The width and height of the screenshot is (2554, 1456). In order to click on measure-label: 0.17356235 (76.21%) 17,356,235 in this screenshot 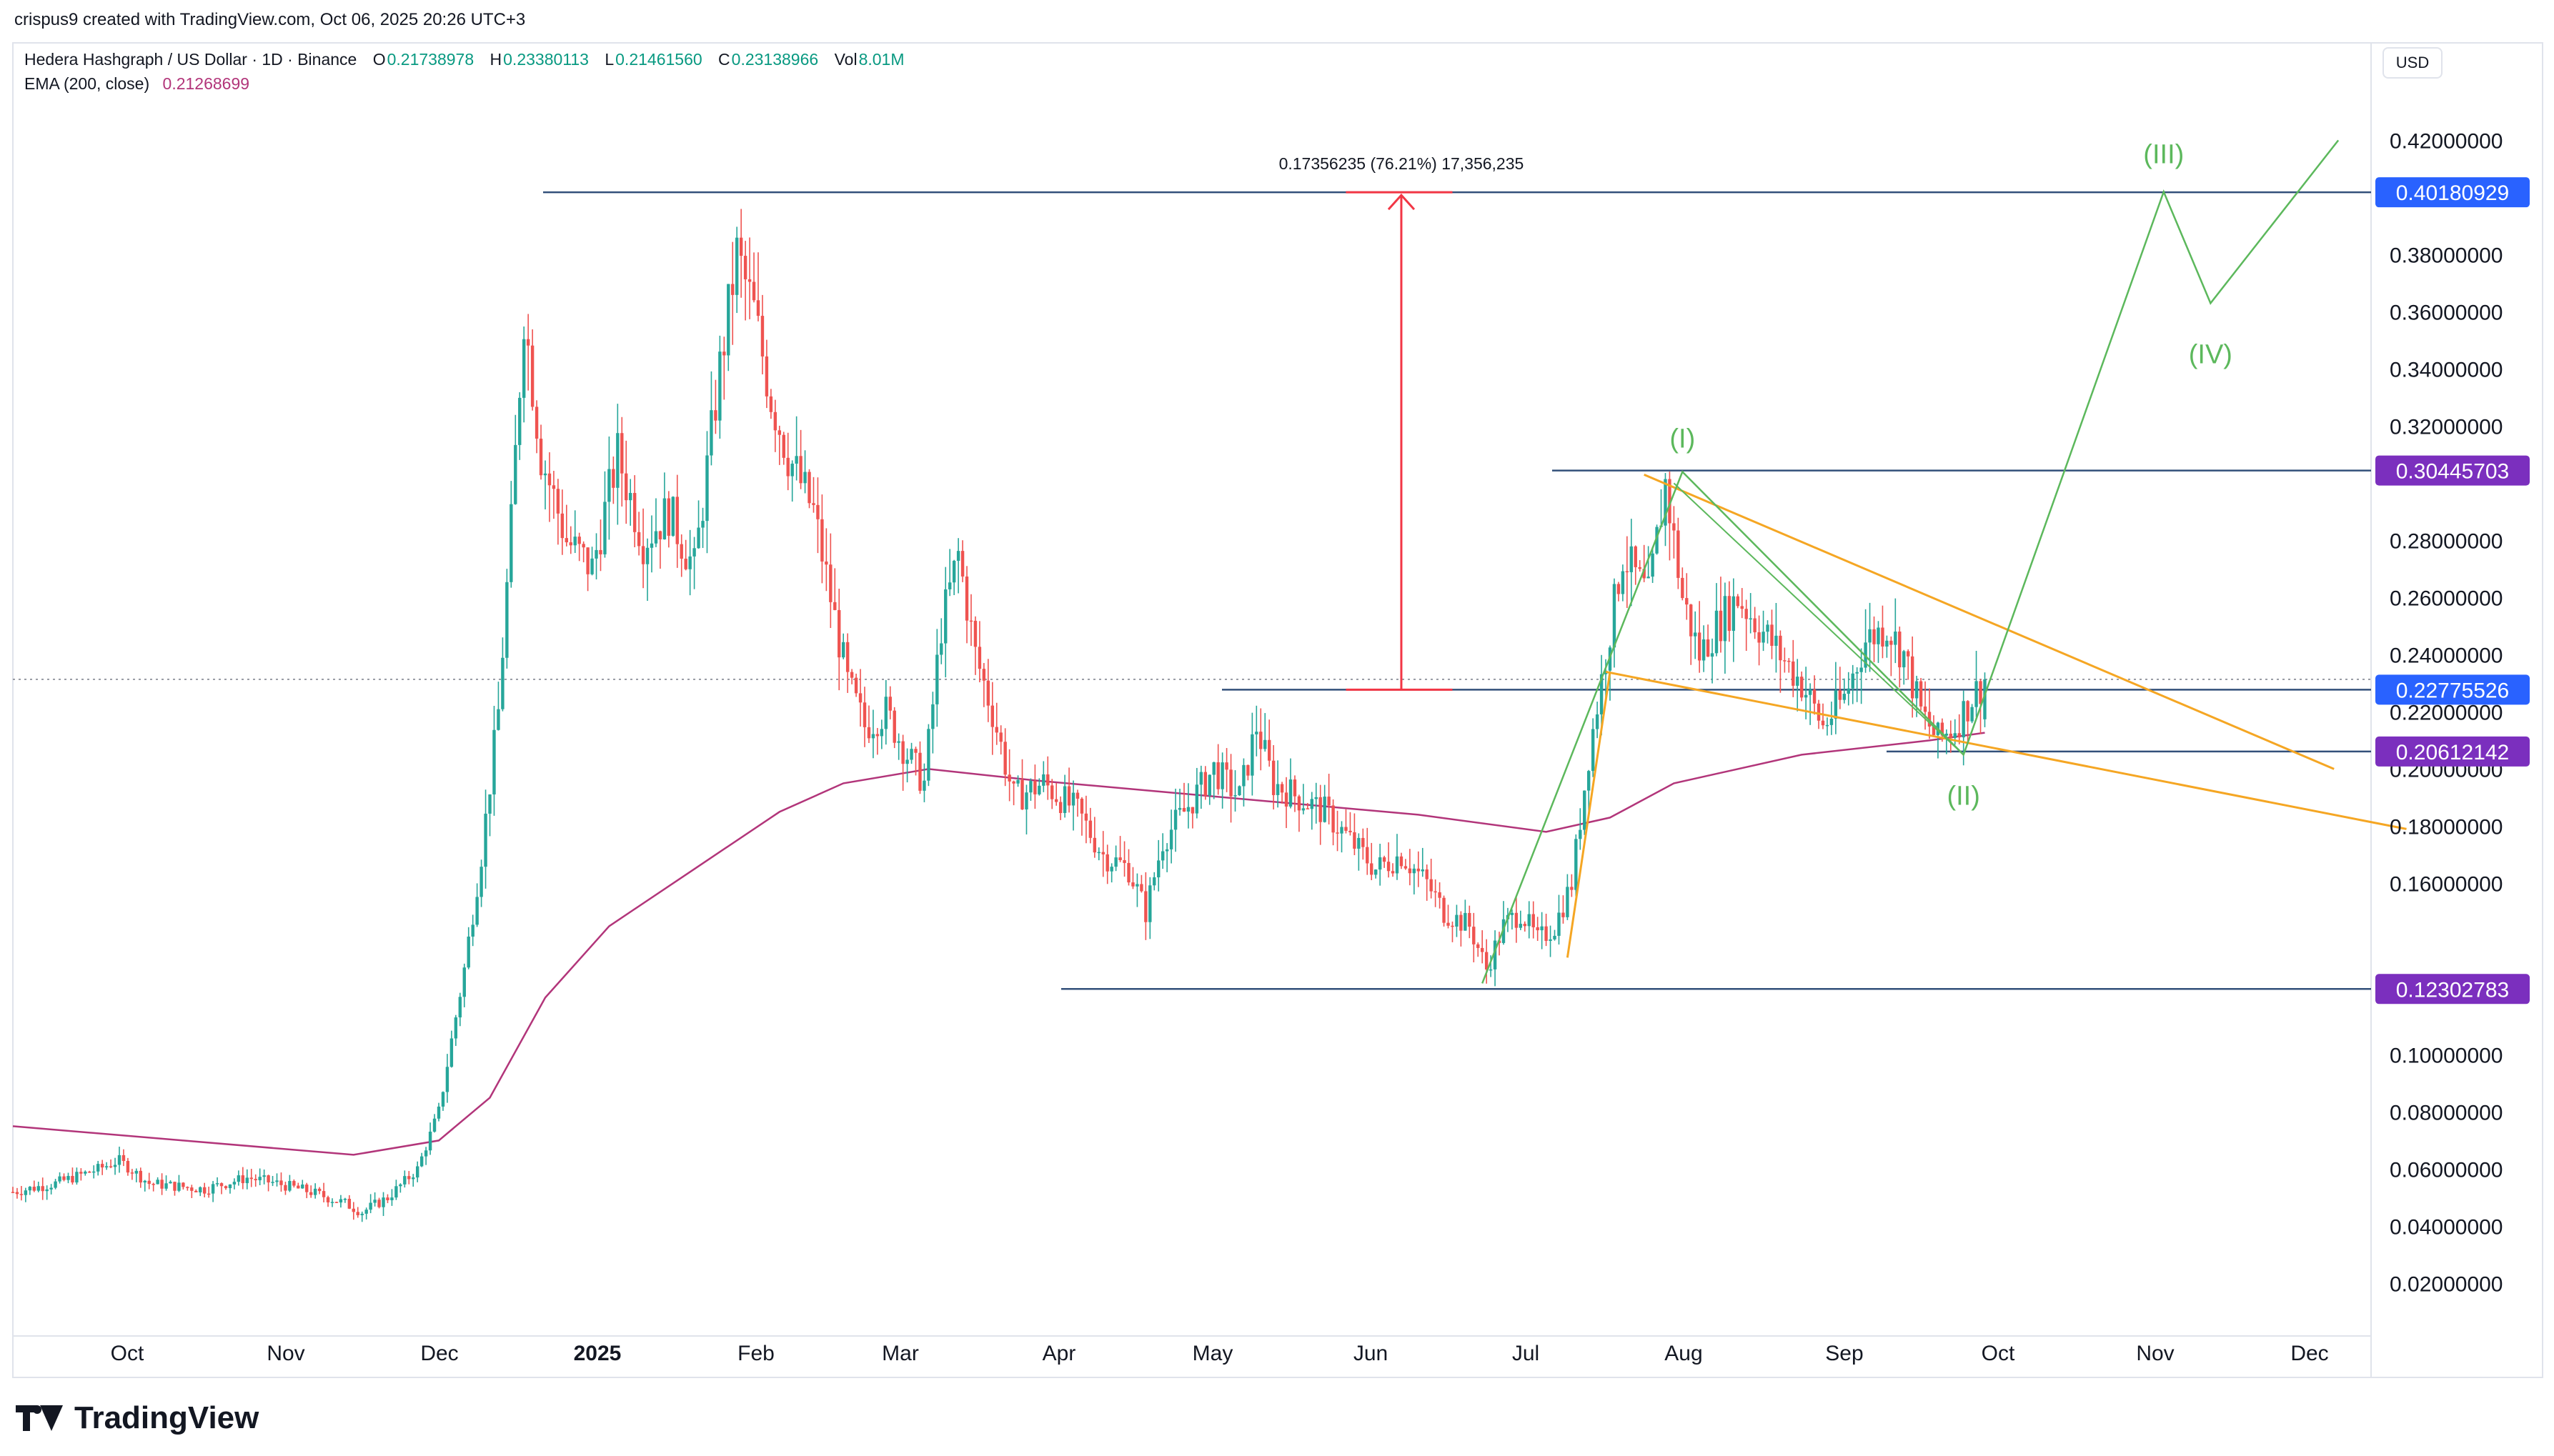, I will do `click(1401, 163)`.